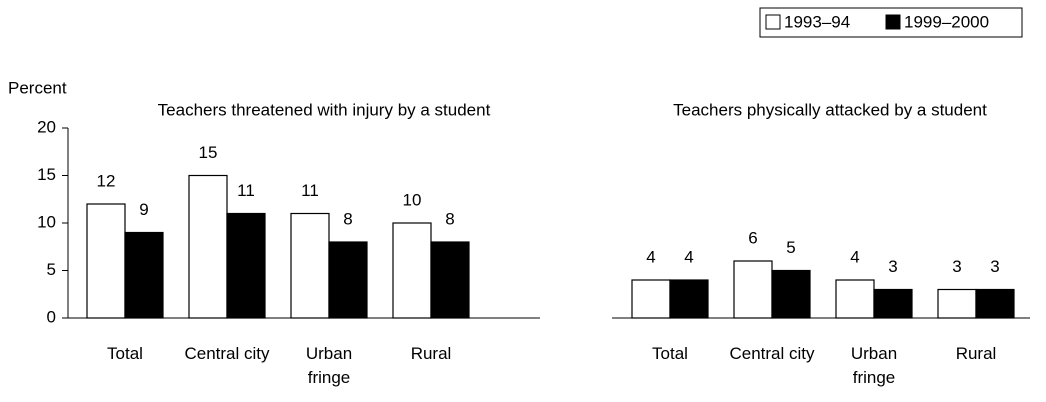  Describe the element at coordinates (946, 21) in the screenshot. I see `legend-label: 1999–2000` at that location.